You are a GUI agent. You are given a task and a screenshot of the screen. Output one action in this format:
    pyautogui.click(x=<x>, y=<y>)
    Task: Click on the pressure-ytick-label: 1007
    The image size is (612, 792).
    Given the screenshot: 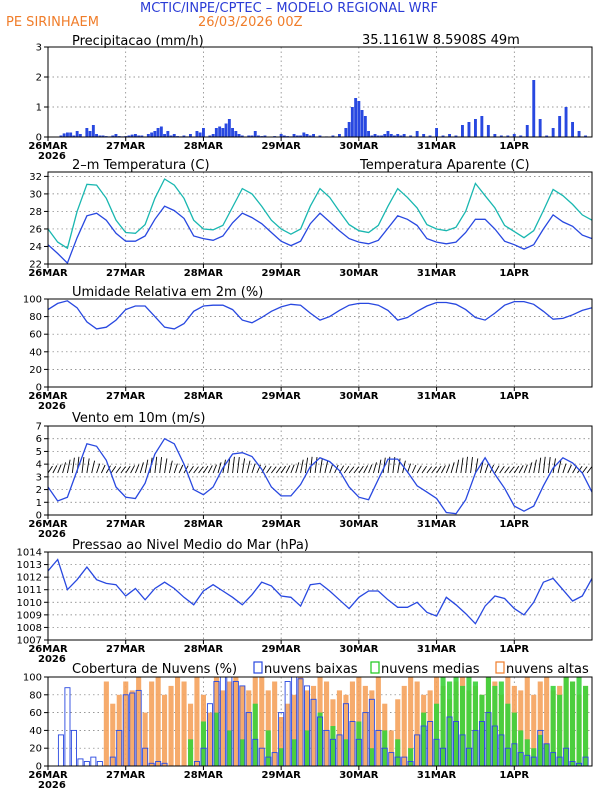 What is the action you would take?
    pyautogui.click(x=29, y=641)
    